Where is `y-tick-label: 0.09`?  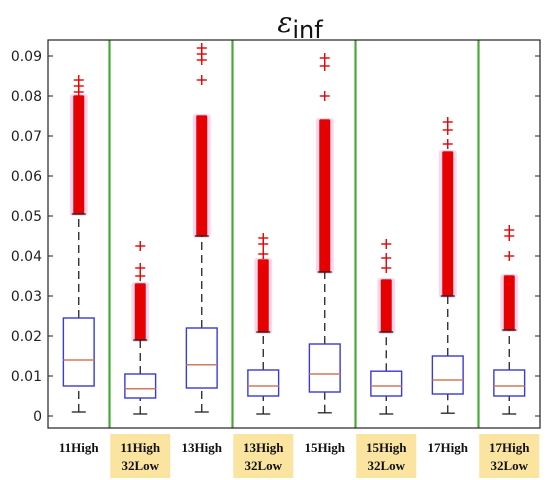
y-tick-label: 0.09 is located at coordinates (26, 57).